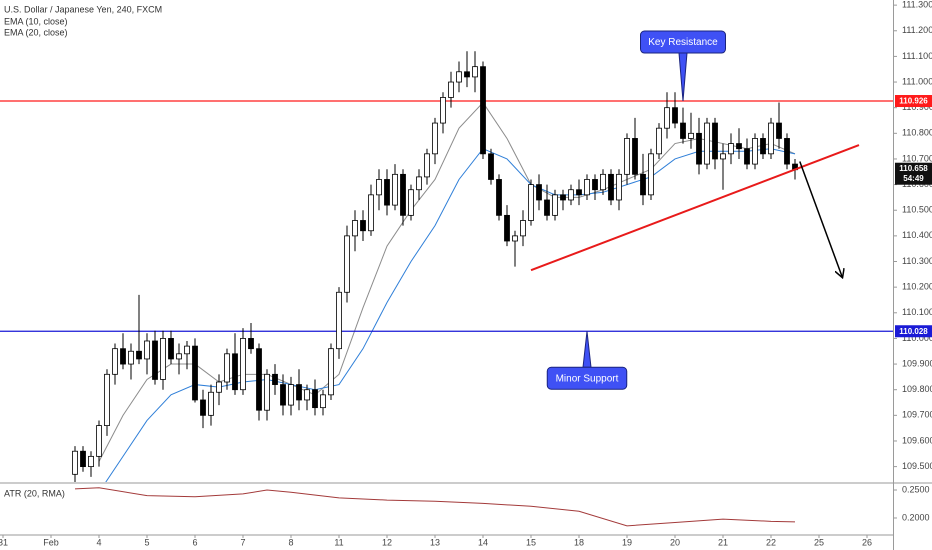 The width and height of the screenshot is (932, 550). I want to click on callout-box, so click(587, 378).